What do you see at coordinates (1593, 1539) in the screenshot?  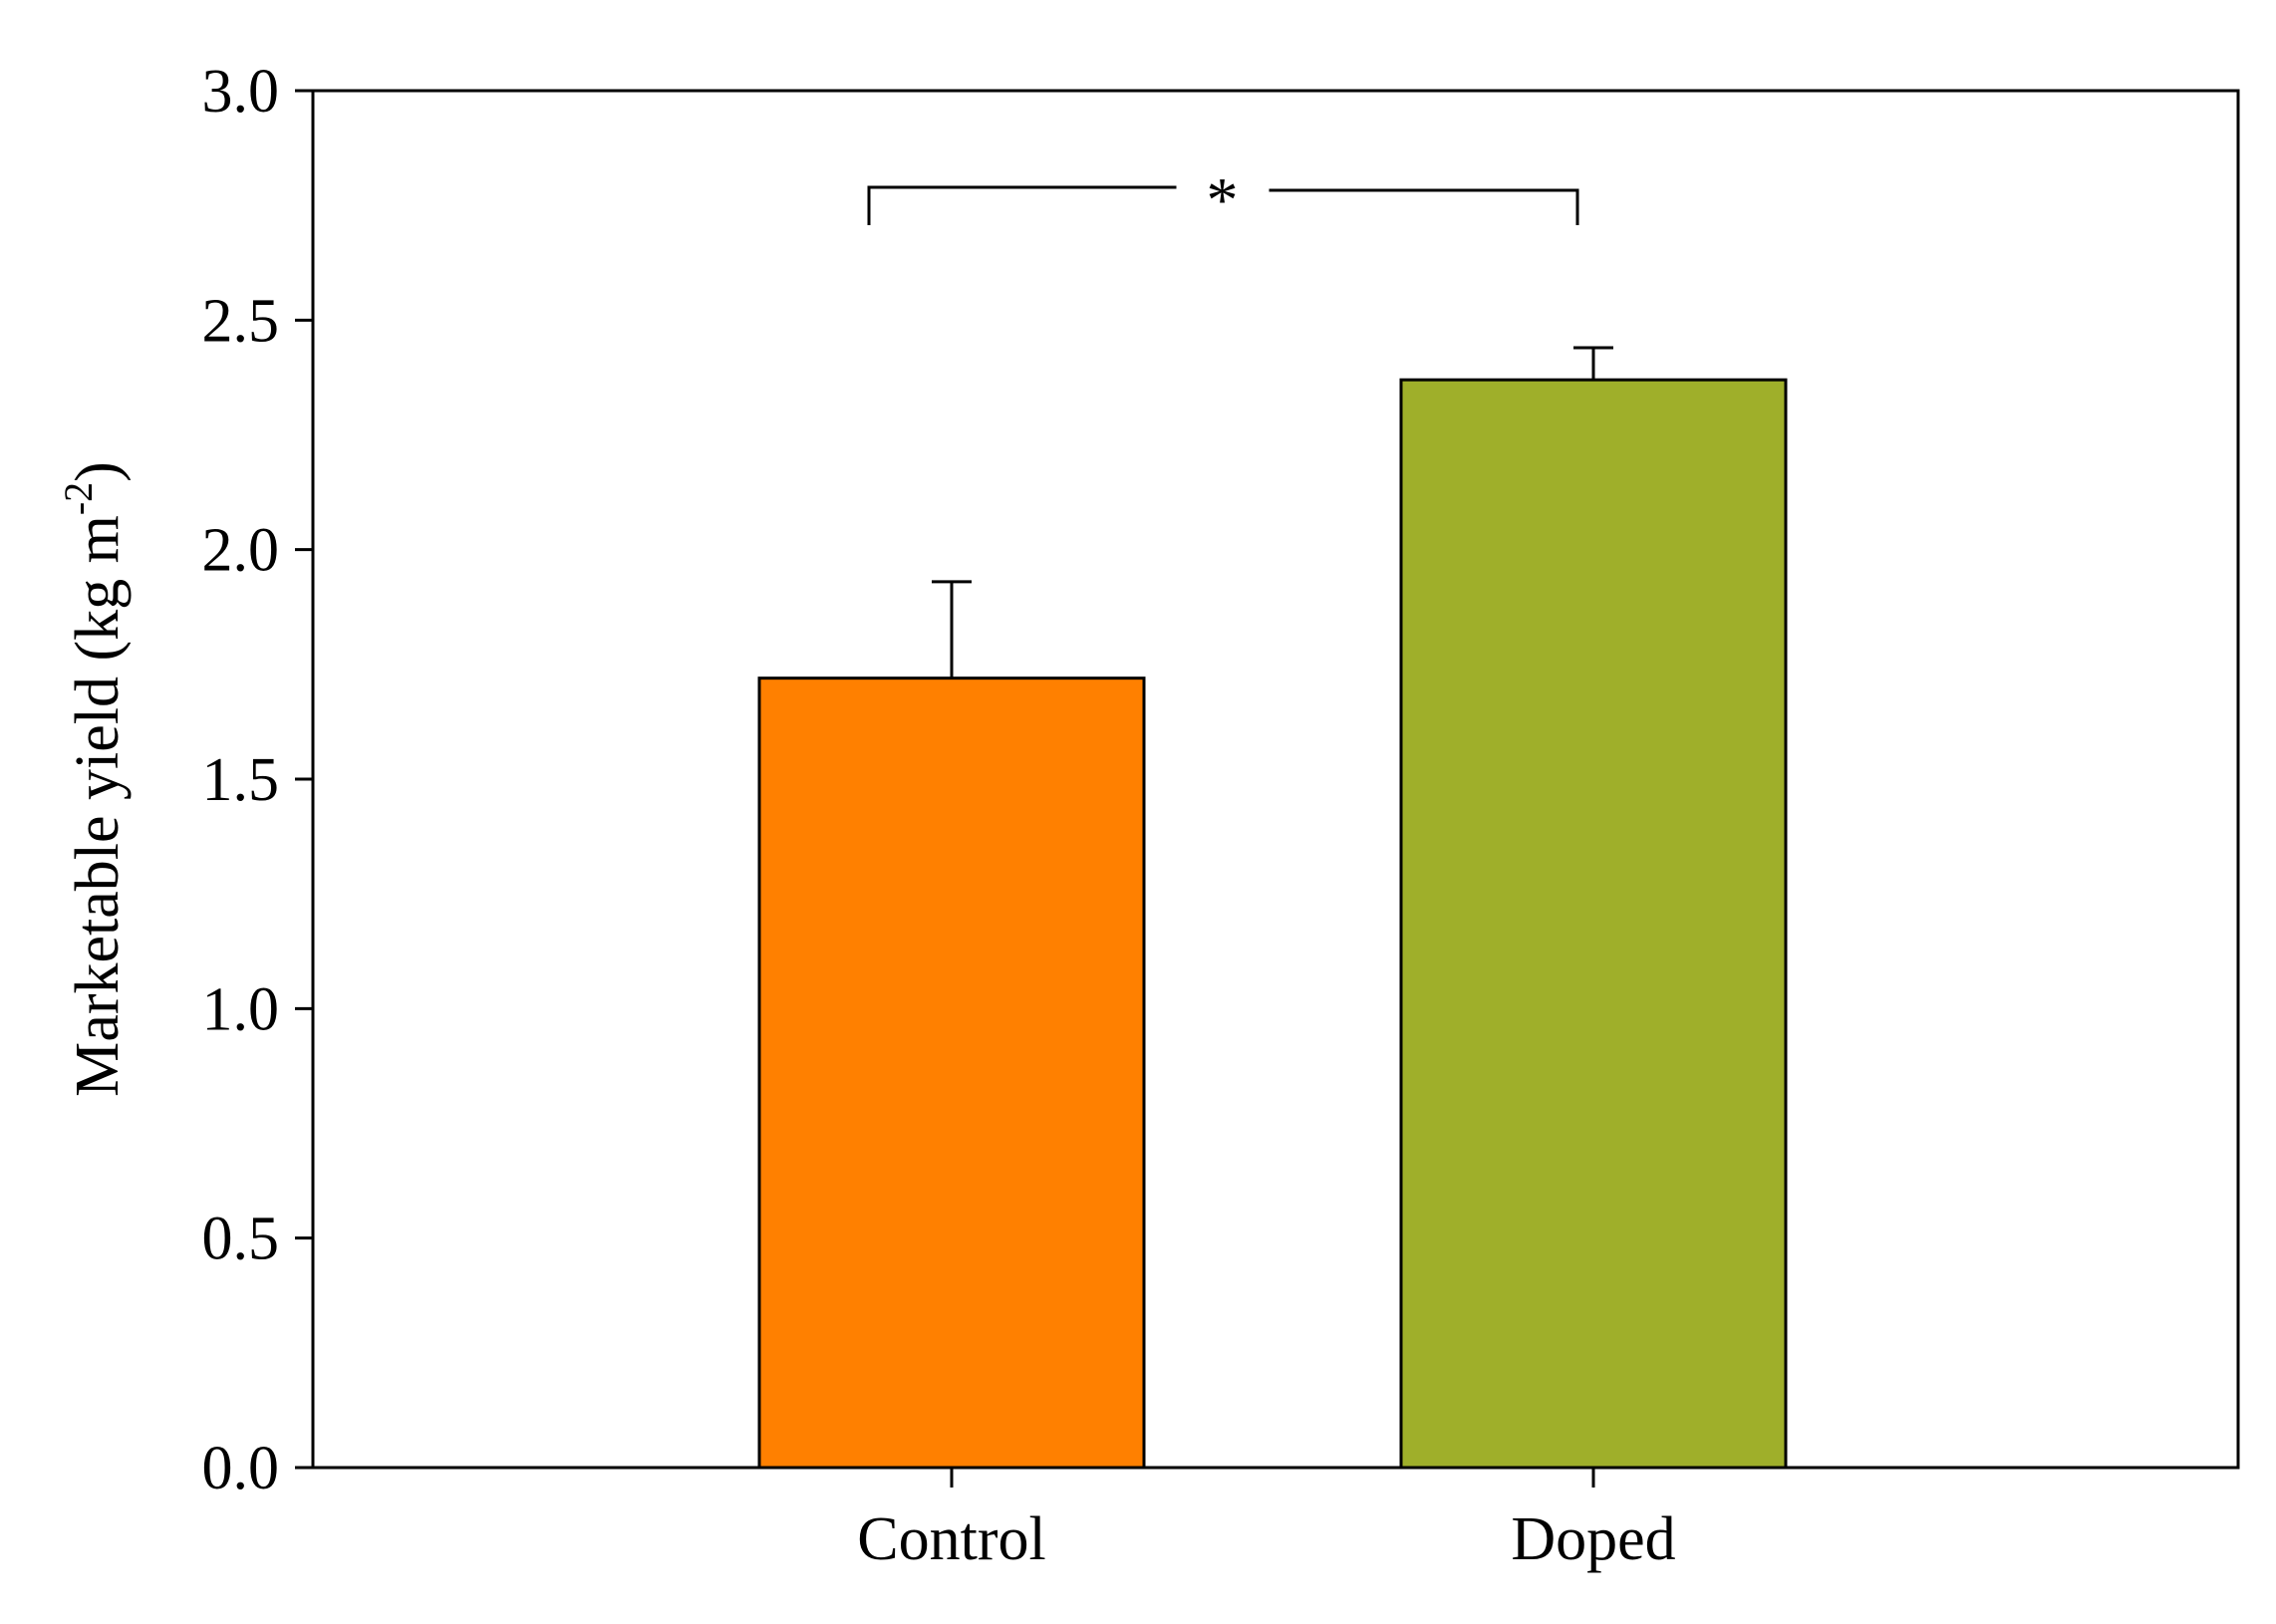 I see `x-tick-label-doped: Doped` at bounding box center [1593, 1539].